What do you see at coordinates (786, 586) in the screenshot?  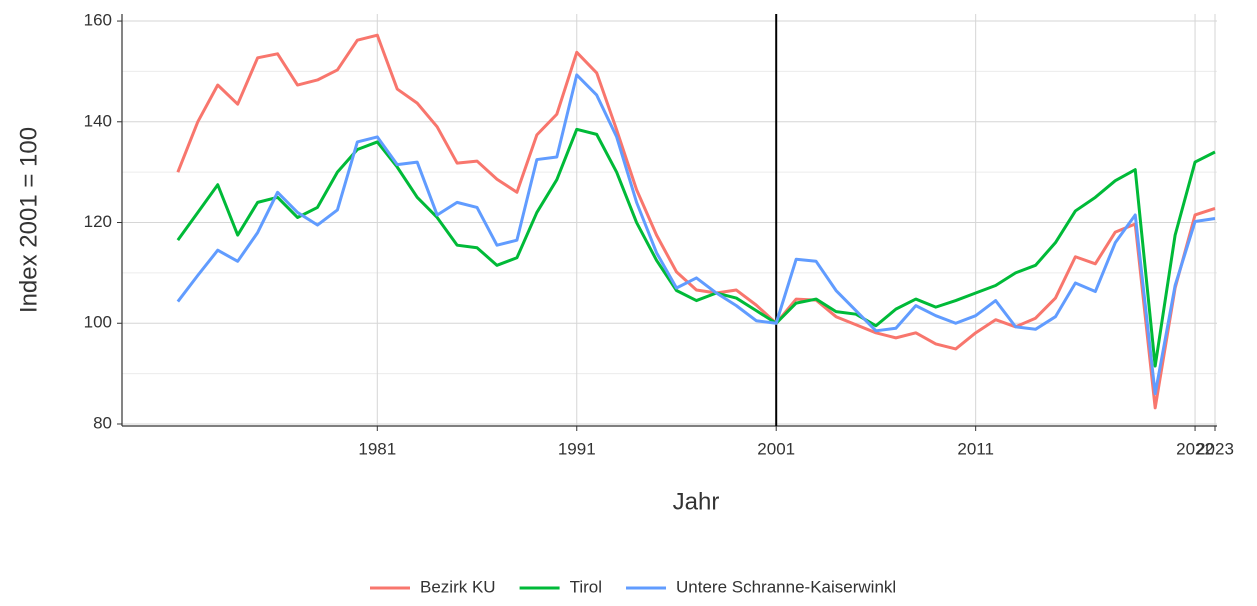 I see `legend-label: Untere Schranne-Kaiserwinkl` at bounding box center [786, 586].